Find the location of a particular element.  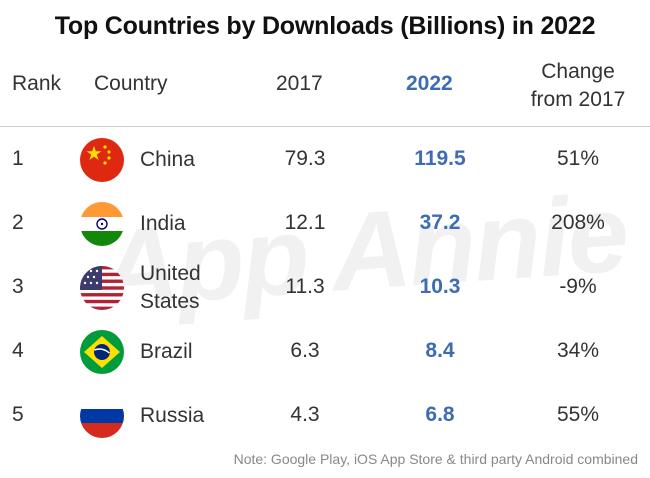

rank-cell: 2 is located at coordinates (18, 222).